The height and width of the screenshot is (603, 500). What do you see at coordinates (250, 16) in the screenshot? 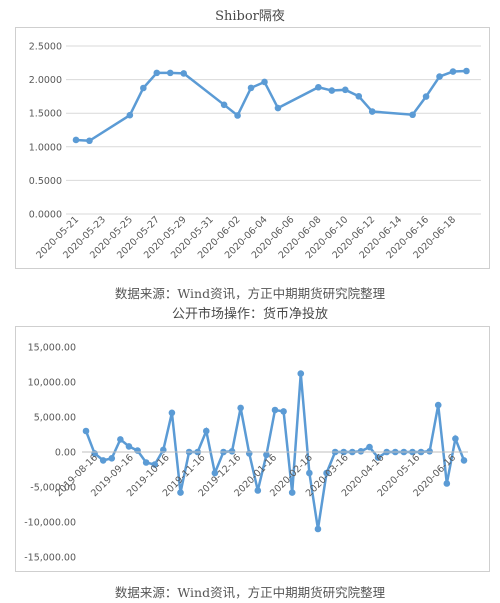
I see `chart1-title: Shibor隔夜` at bounding box center [250, 16].